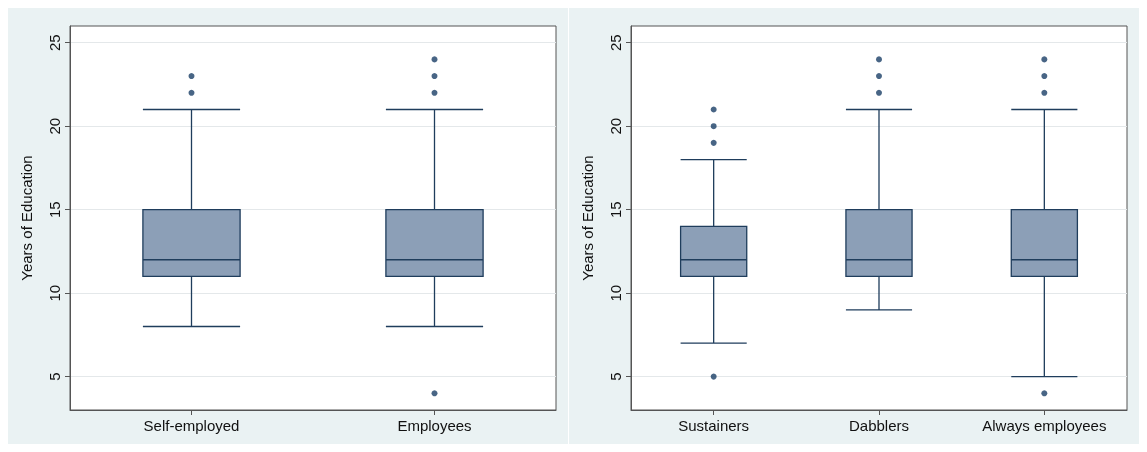  What do you see at coordinates (434, 425) in the screenshot?
I see `x-tick-label: Employees` at bounding box center [434, 425].